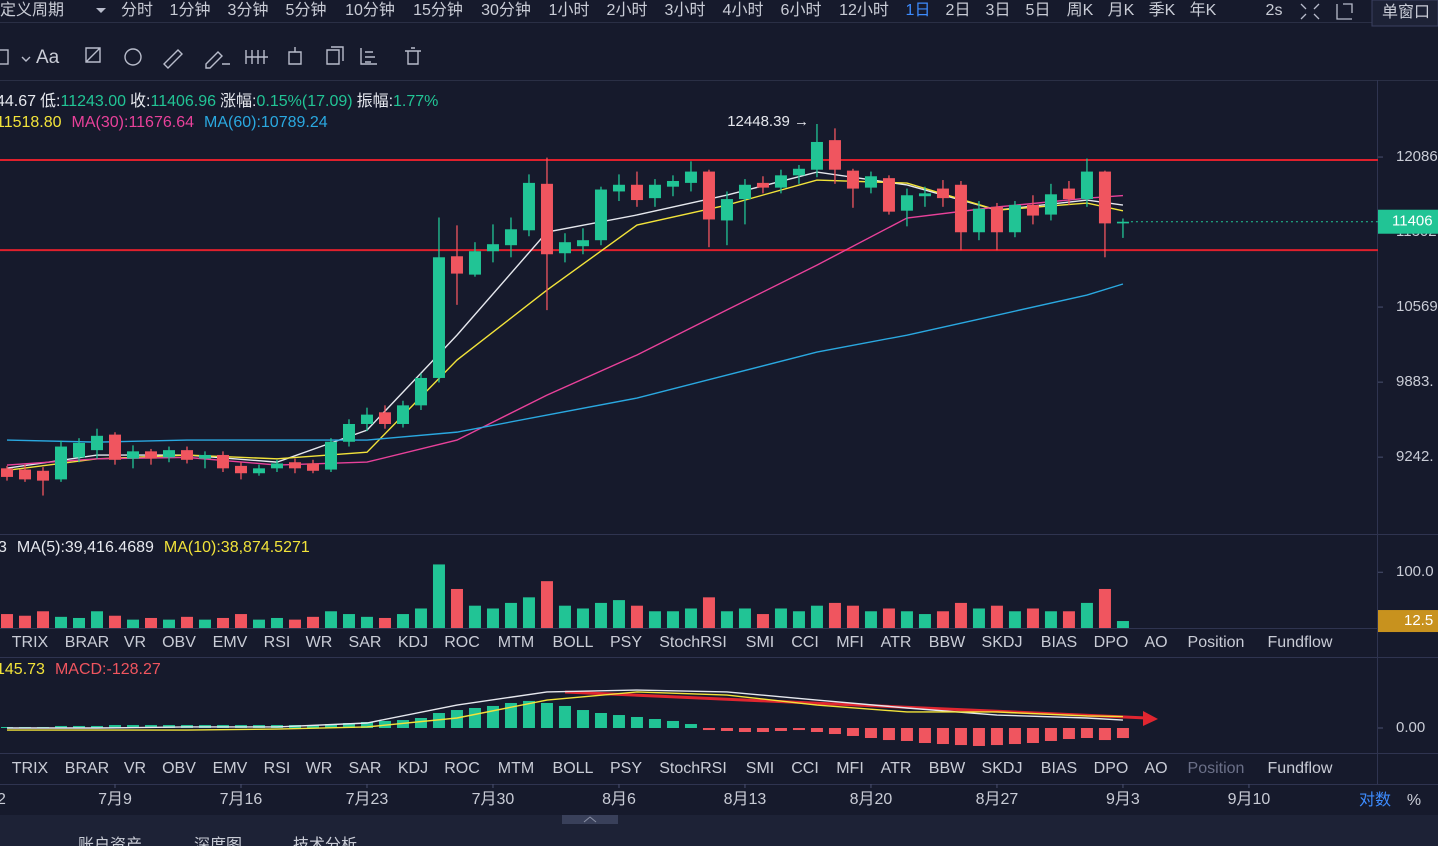 The image size is (1438, 846). What do you see at coordinates (1121, 10) in the screenshot?
I see `interval-tab: 月K` at bounding box center [1121, 10].